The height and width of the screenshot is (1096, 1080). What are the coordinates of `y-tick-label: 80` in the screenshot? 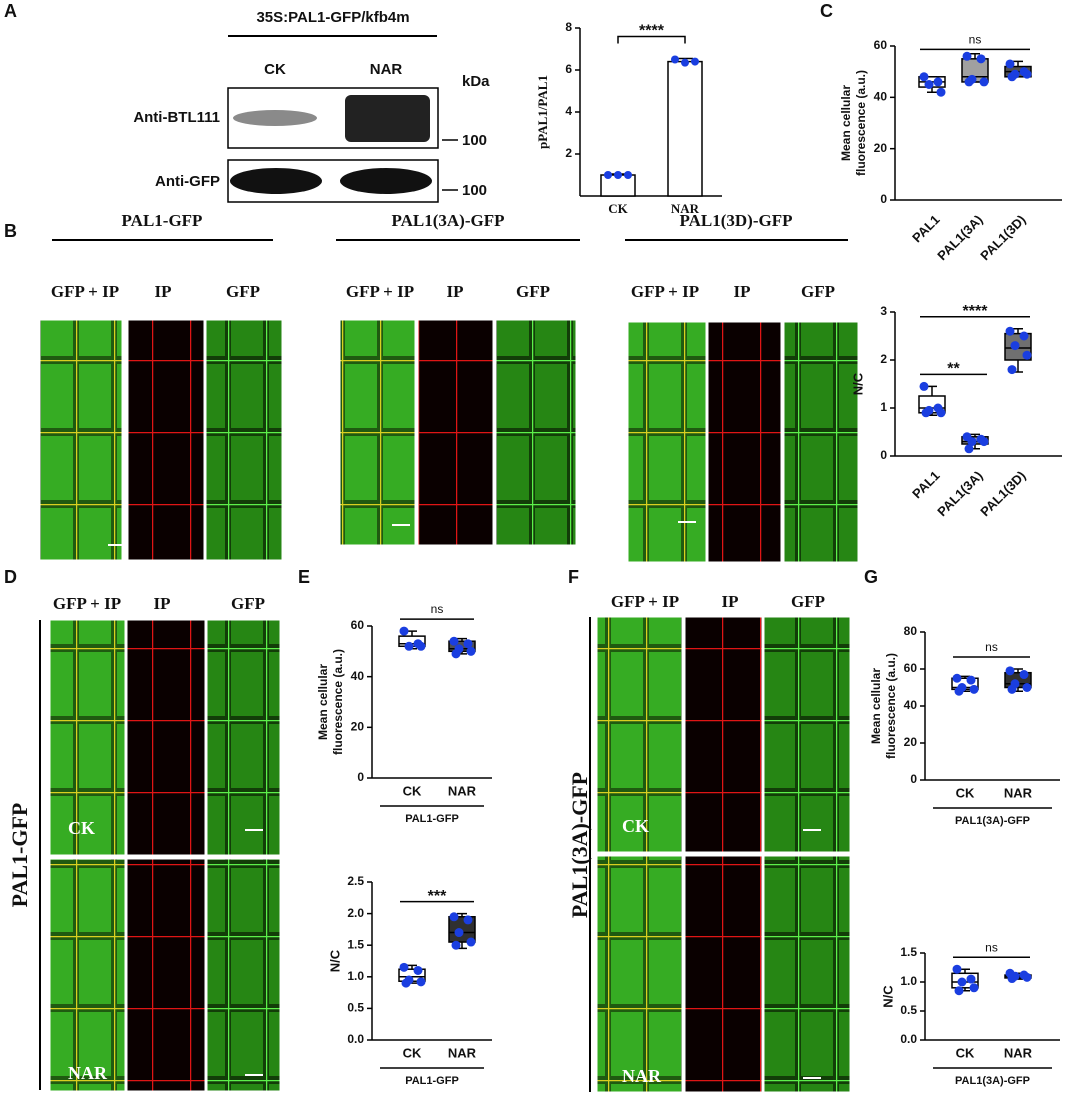 It's located at (911, 631).